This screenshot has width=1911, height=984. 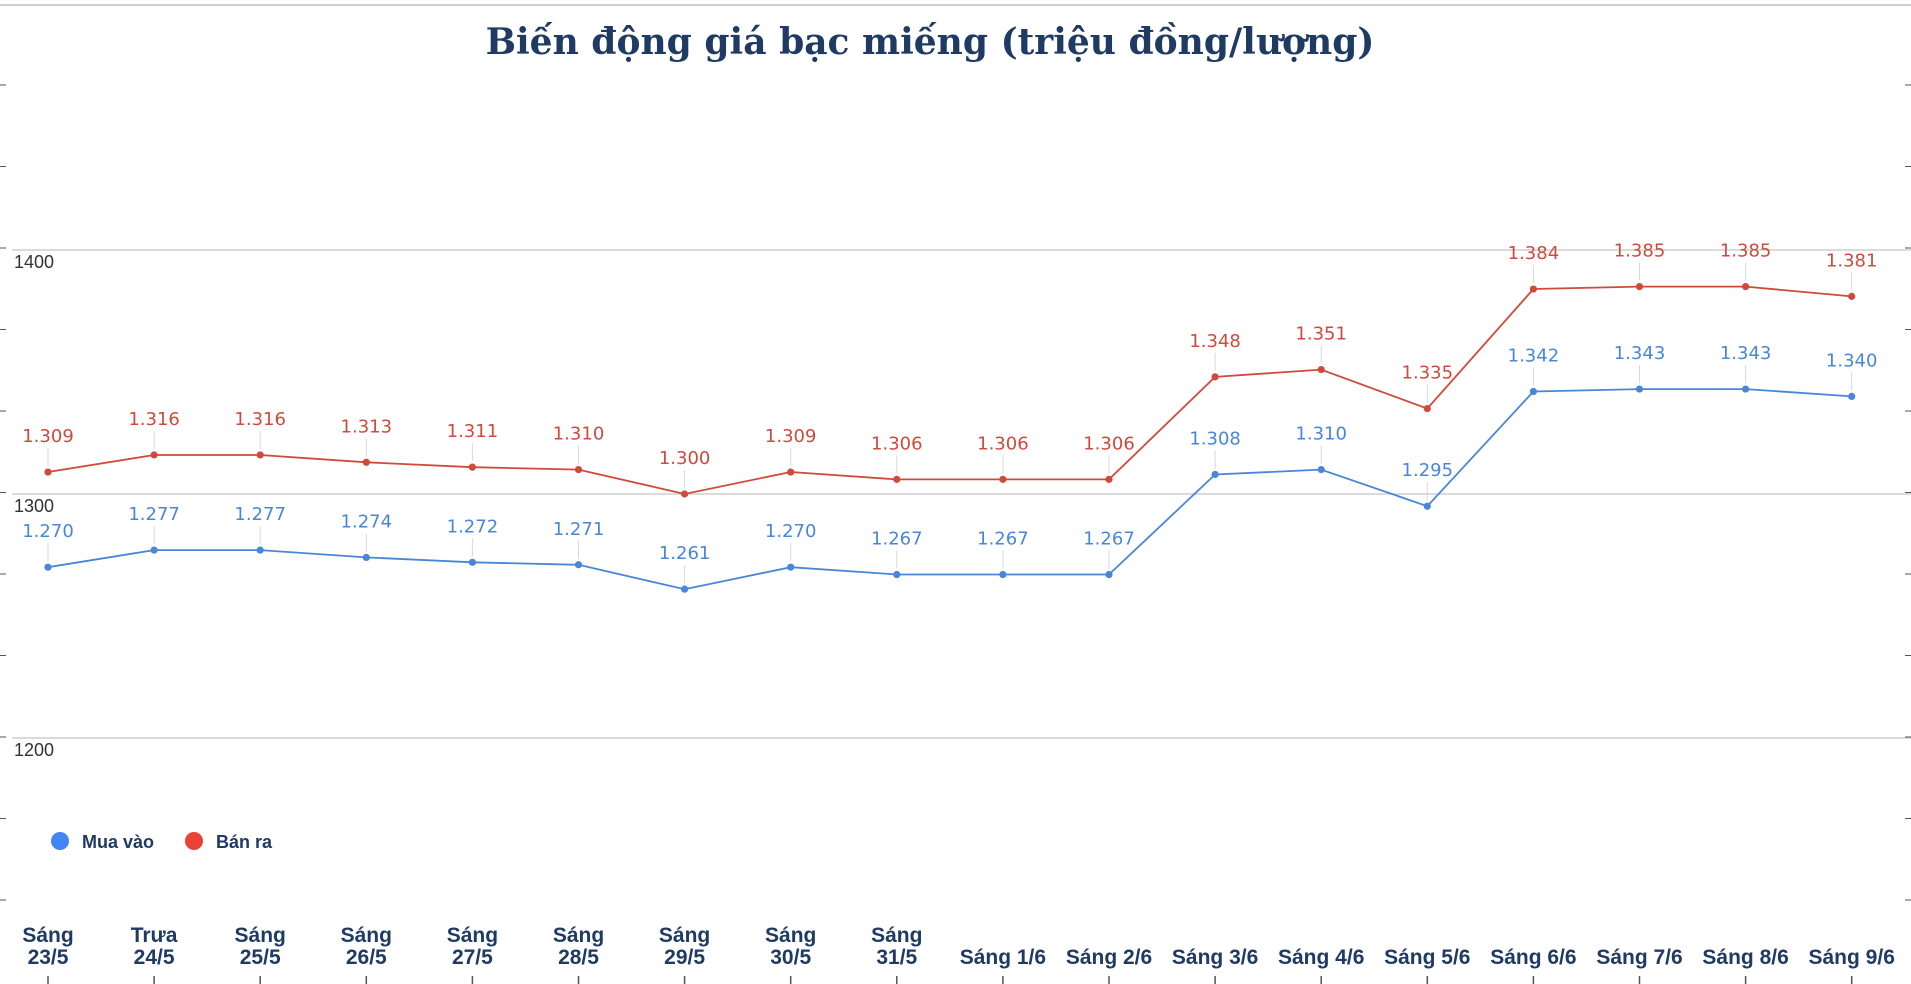 I want to click on x-tick-label: 31/5, so click(x=896, y=957).